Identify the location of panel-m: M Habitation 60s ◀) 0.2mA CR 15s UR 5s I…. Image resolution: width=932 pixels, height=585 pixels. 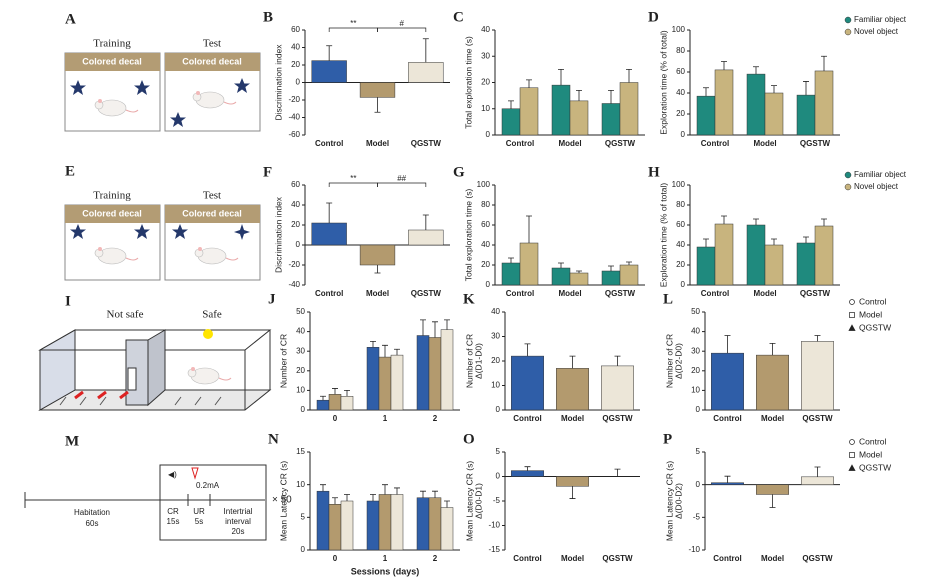
(158, 487).